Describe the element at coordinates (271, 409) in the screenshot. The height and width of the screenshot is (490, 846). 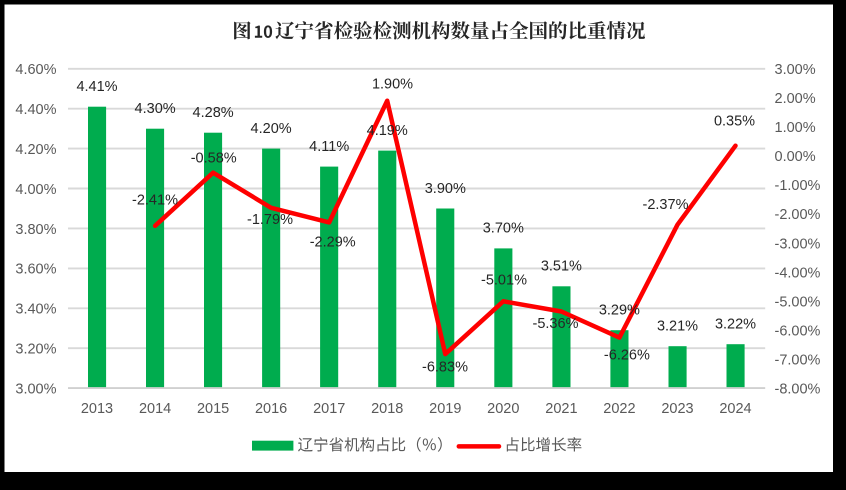
I see `svg-text: 2016` at that location.